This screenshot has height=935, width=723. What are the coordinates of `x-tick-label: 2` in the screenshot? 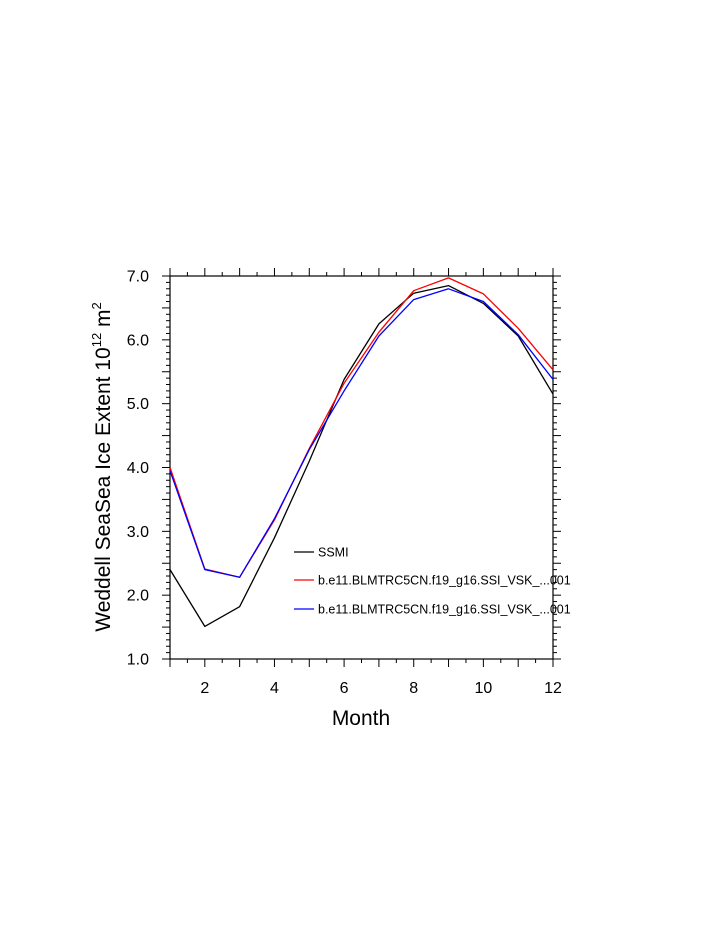 It's located at (204, 688).